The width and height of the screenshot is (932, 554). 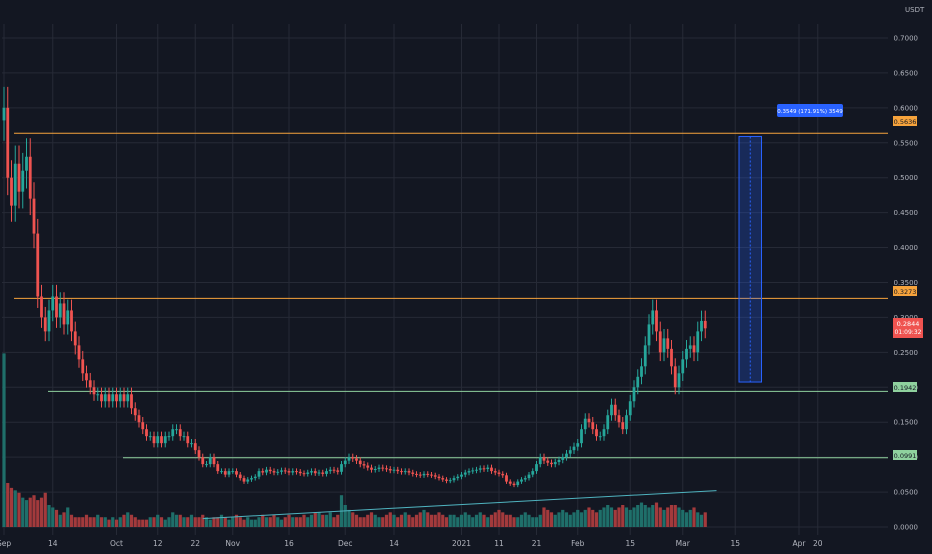 What do you see at coordinates (683, 543) in the screenshot?
I see `x-tick-label: Mar` at bounding box center [683, 543].